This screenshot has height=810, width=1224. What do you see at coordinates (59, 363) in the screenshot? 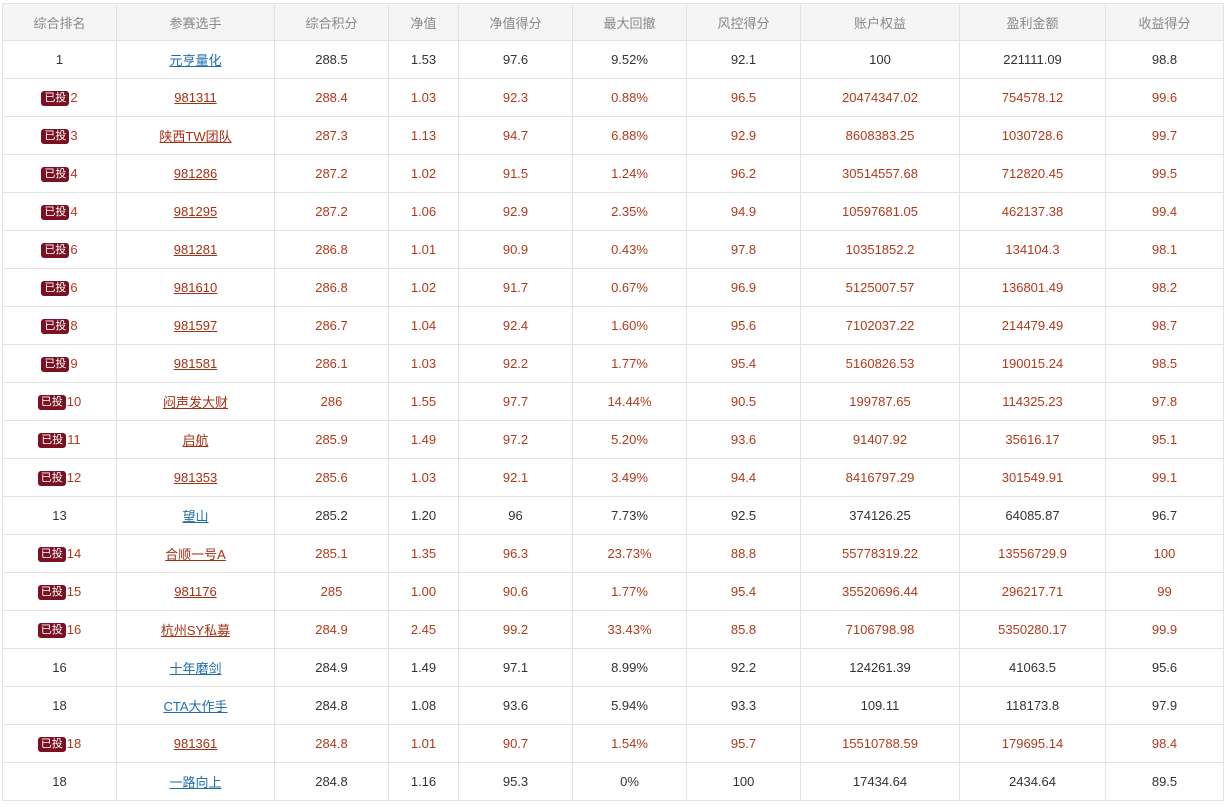
I see `rank-cell: 已投 9` at bounding box center [59, 363].